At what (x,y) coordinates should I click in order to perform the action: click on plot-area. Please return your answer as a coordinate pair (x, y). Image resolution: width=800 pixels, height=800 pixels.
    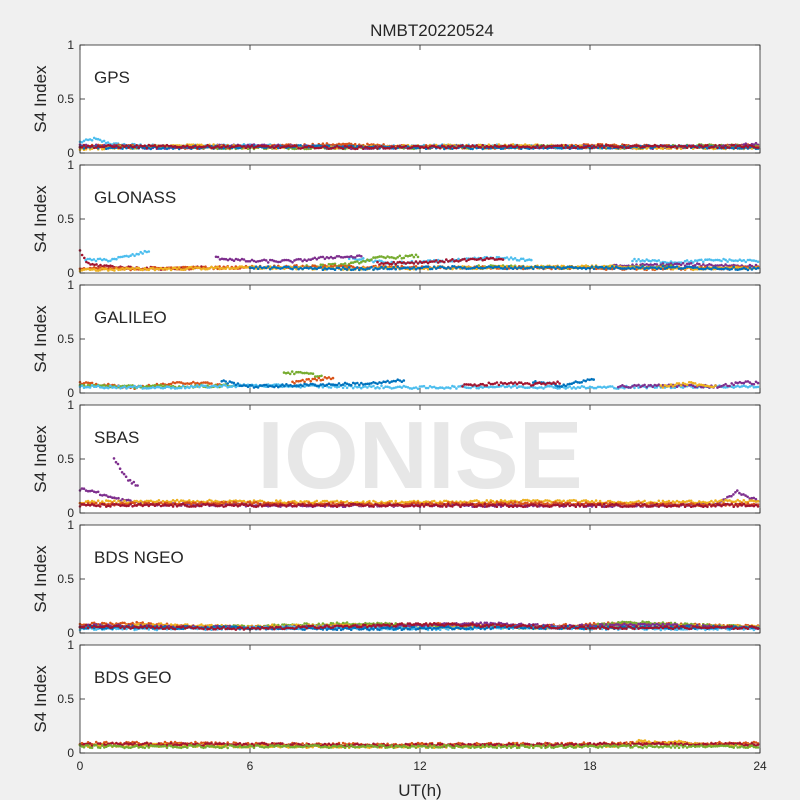
    Looking at the image, I should click on (420, 99).